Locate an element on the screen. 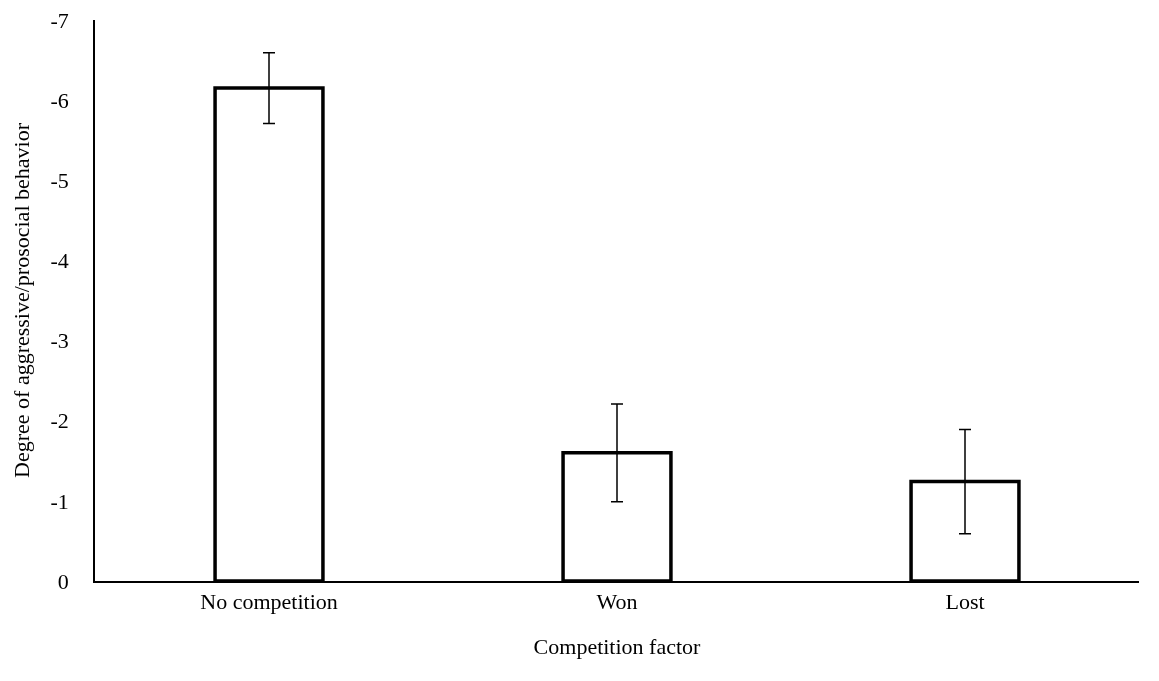  y-tick-label: -2 is located at coordinates (59, 421).